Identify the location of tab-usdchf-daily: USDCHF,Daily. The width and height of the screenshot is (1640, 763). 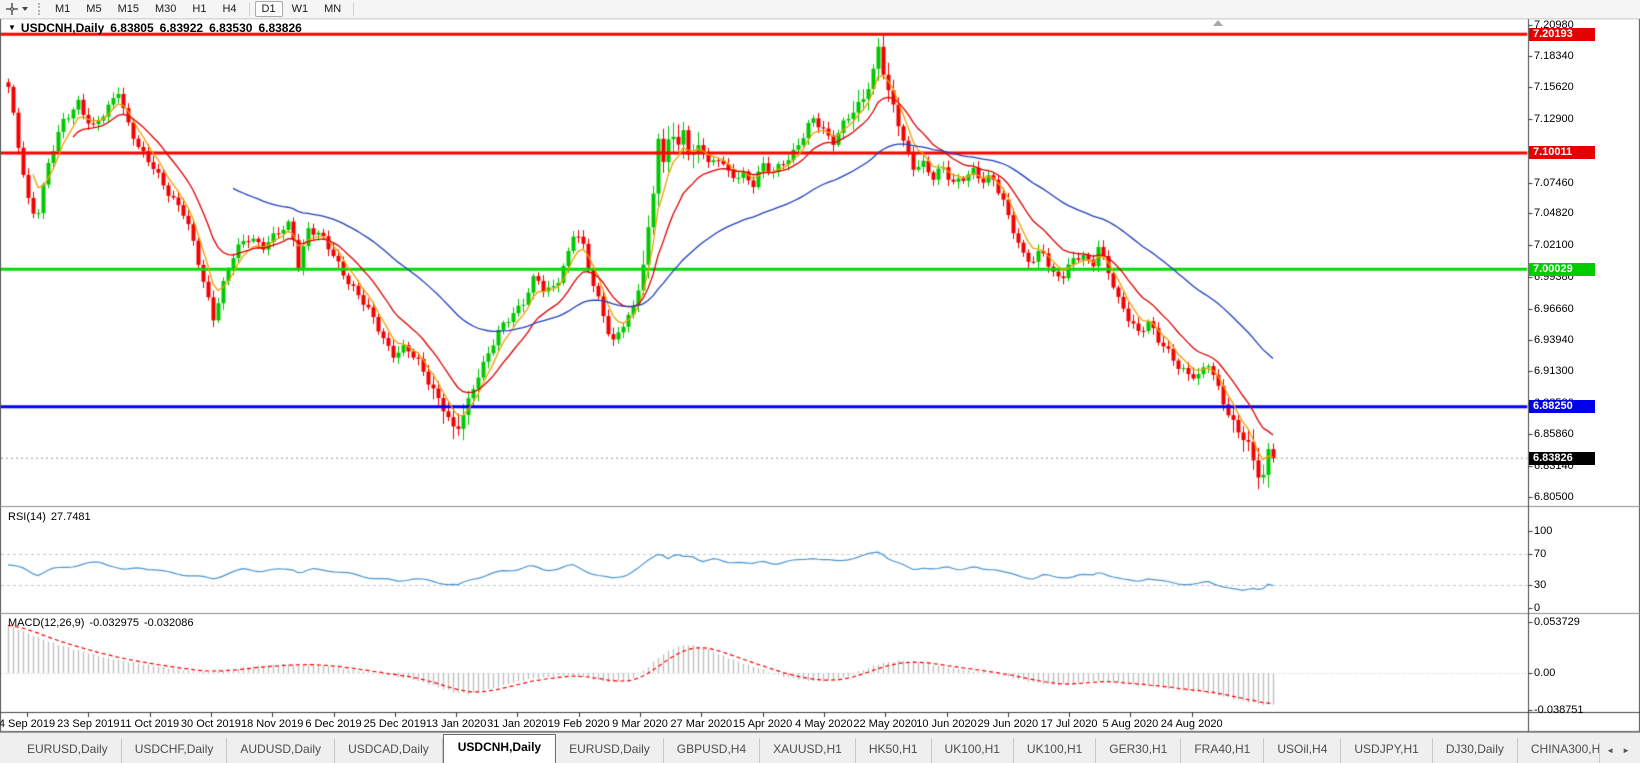
(175, 750).